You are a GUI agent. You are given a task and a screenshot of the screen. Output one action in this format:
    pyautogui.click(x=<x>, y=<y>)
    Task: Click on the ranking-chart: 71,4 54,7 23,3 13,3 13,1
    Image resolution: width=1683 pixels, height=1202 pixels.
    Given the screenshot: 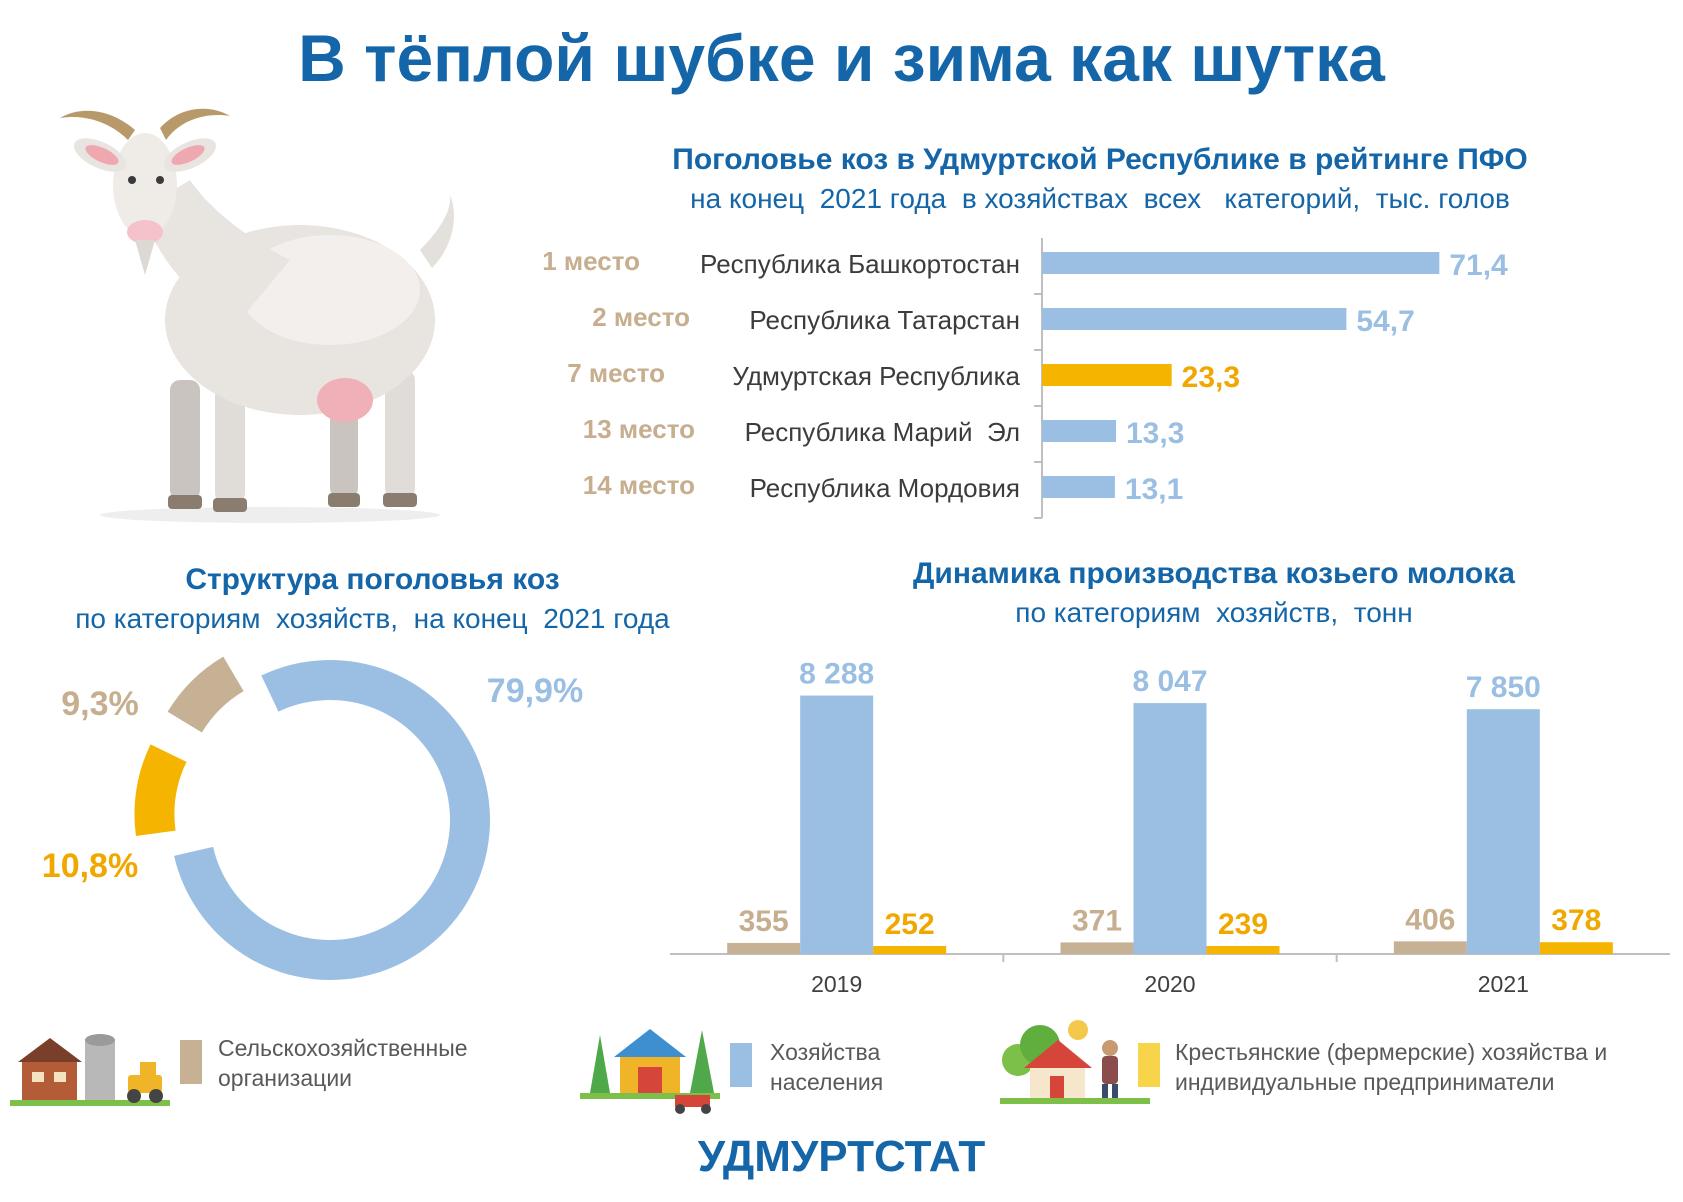 What is the action you would take?
    pyautogui.click(x=1271, y=378)
    